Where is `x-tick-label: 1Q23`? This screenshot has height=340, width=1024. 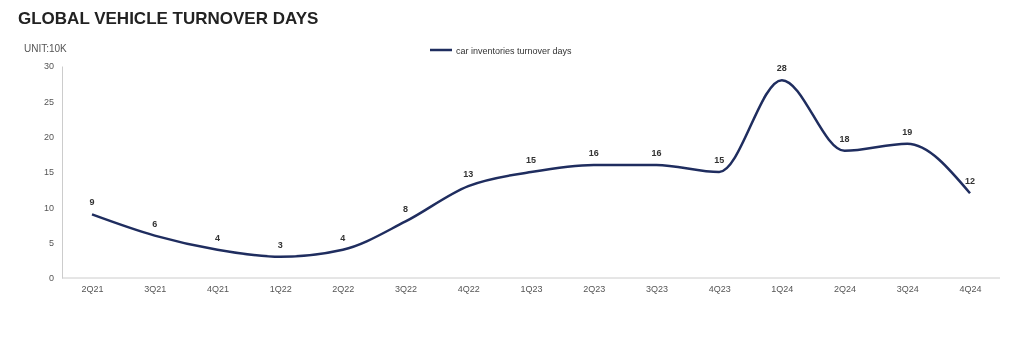 x-tick-label: 1Q23 is located at coordinates (531, 289).